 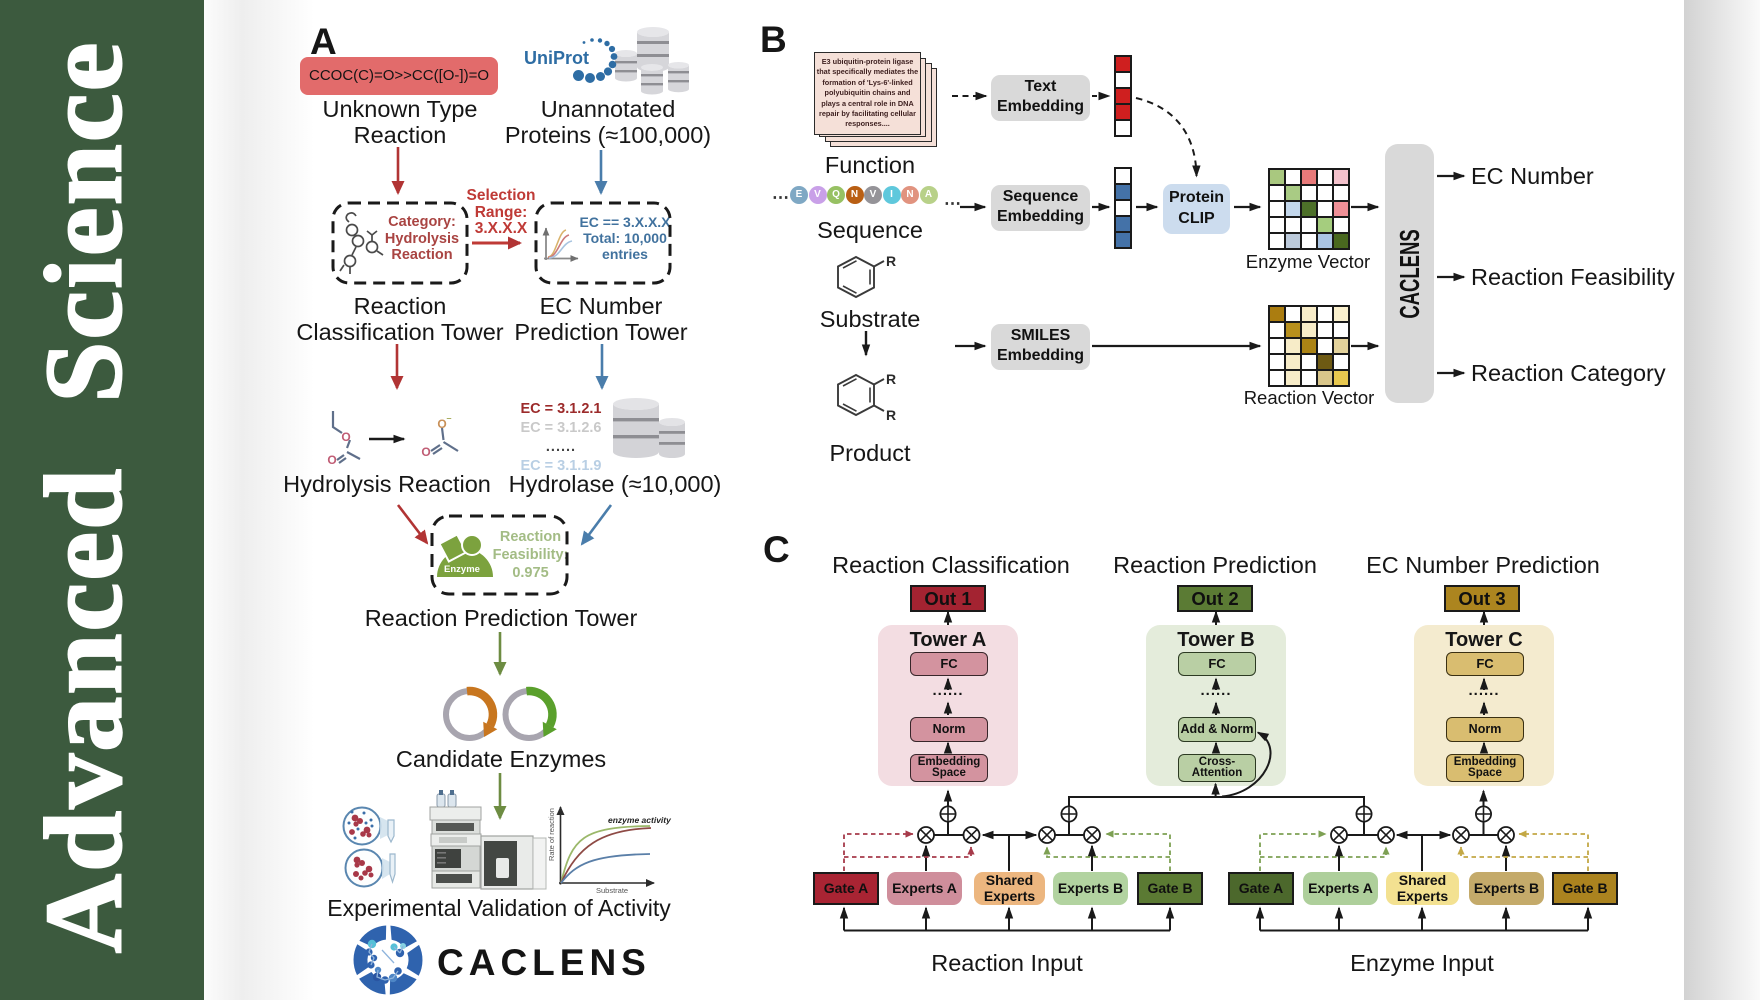 What do you see at coordinates (551, 834) in the screenshot?
I see `svg-text: Rate of reaction` at bounding box center [551, 834].